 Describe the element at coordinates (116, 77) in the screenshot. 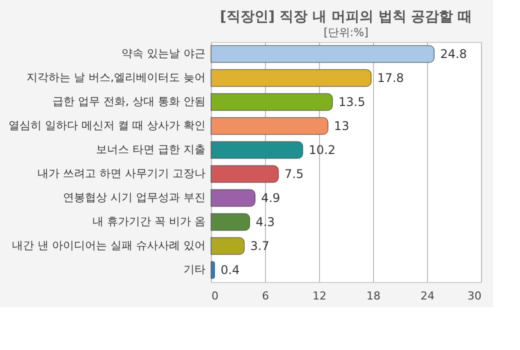

I see `y-tick-label: 지각하는 날 버스,엘리베이터도 늦어` at that location.